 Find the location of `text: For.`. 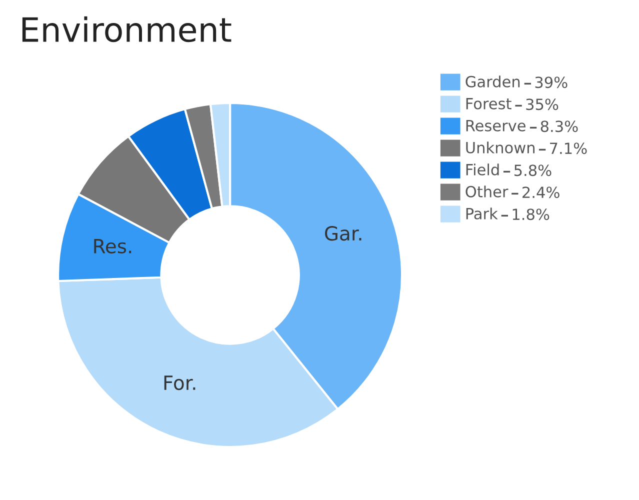

text: For. is located at coordinates (180, 383).